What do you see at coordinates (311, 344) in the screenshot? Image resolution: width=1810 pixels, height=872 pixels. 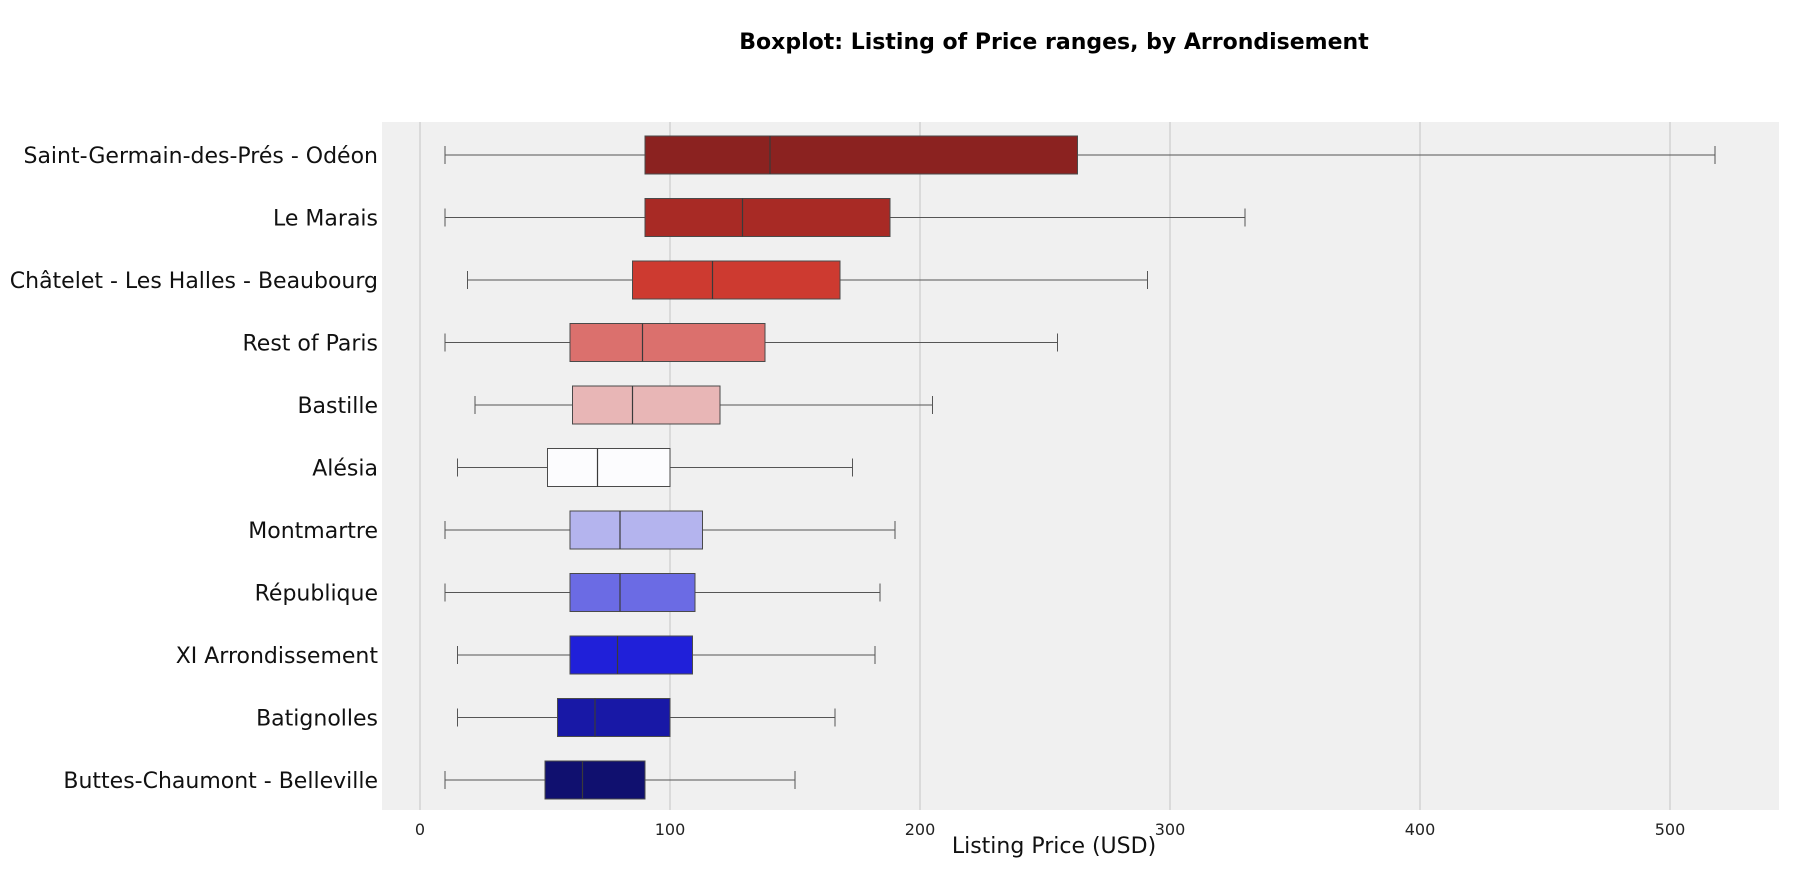 I see `category-label: Rest of Paris` at bounding box center [311, 344].